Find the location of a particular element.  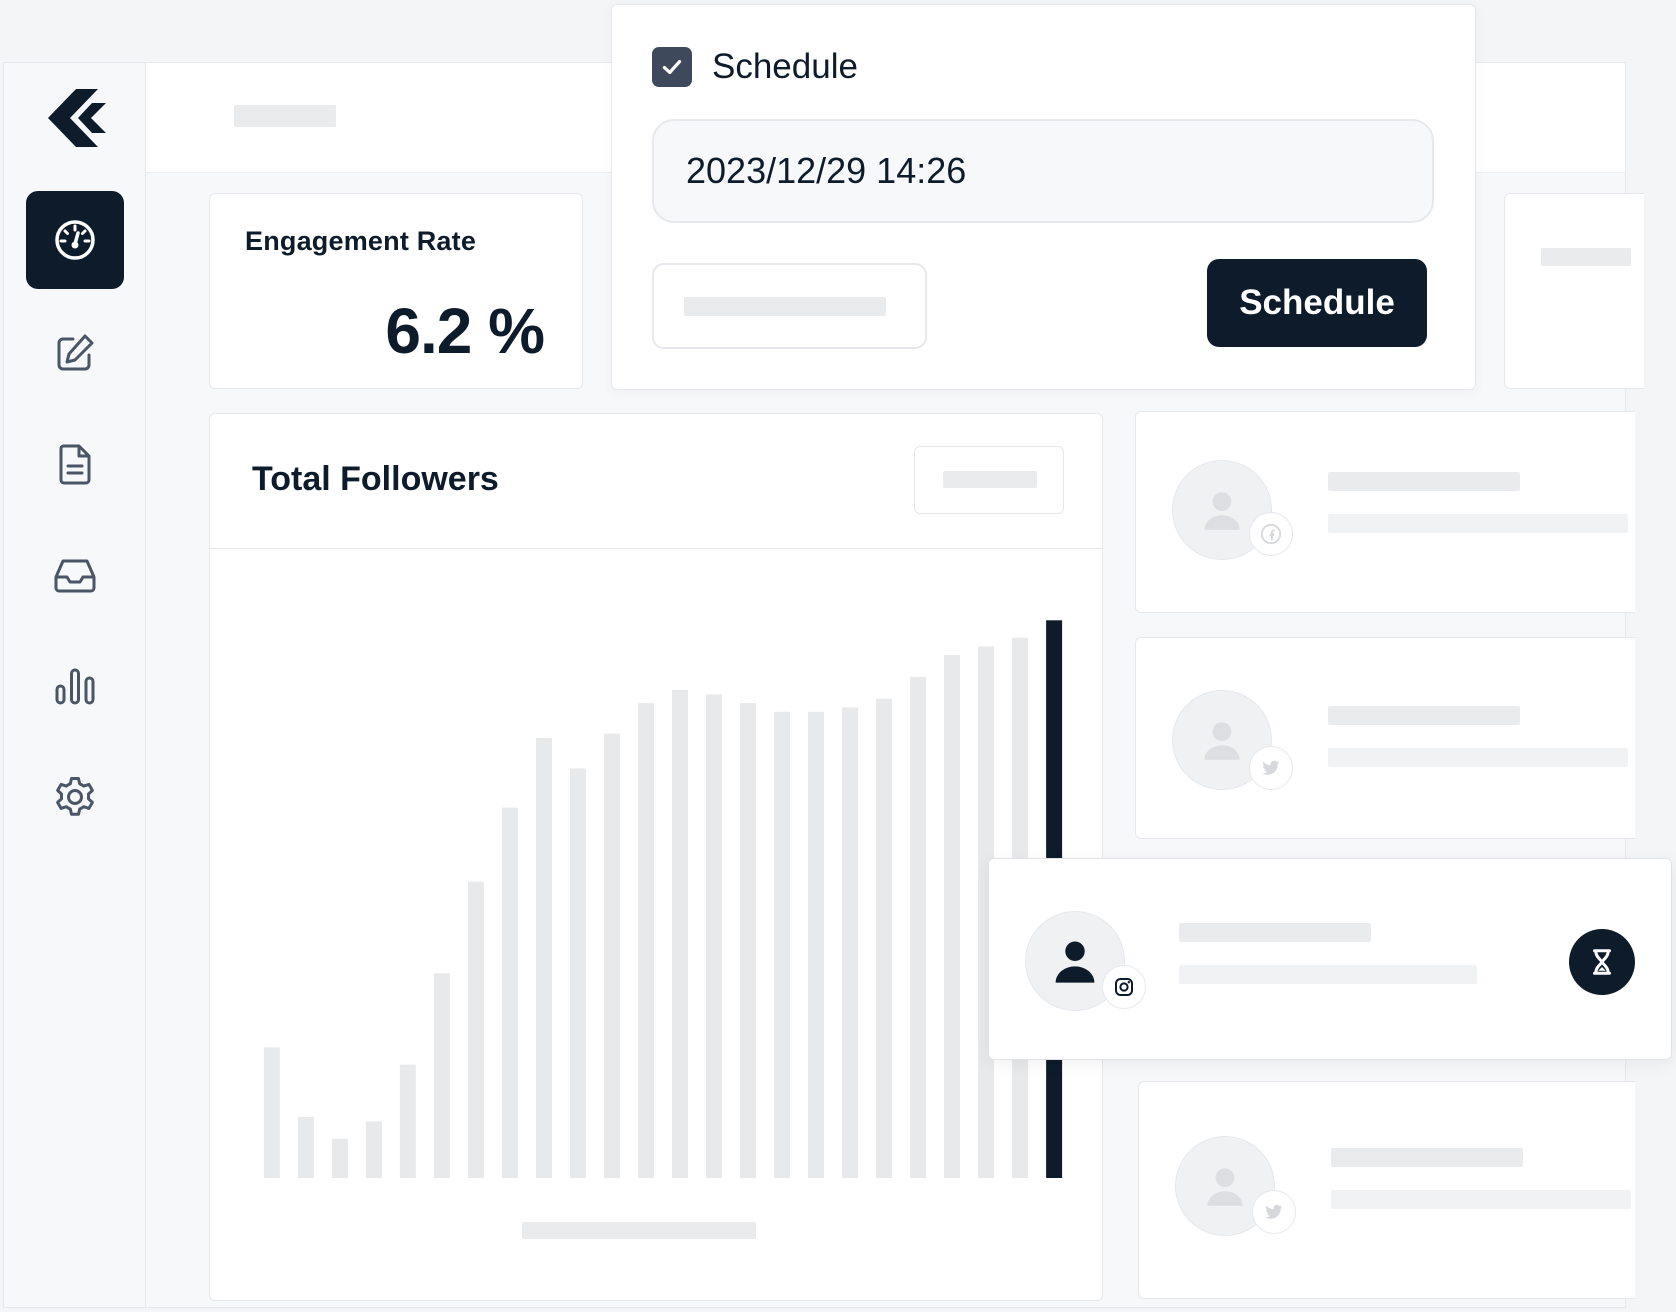

analytics-icon is located at coordinates (75, 686).